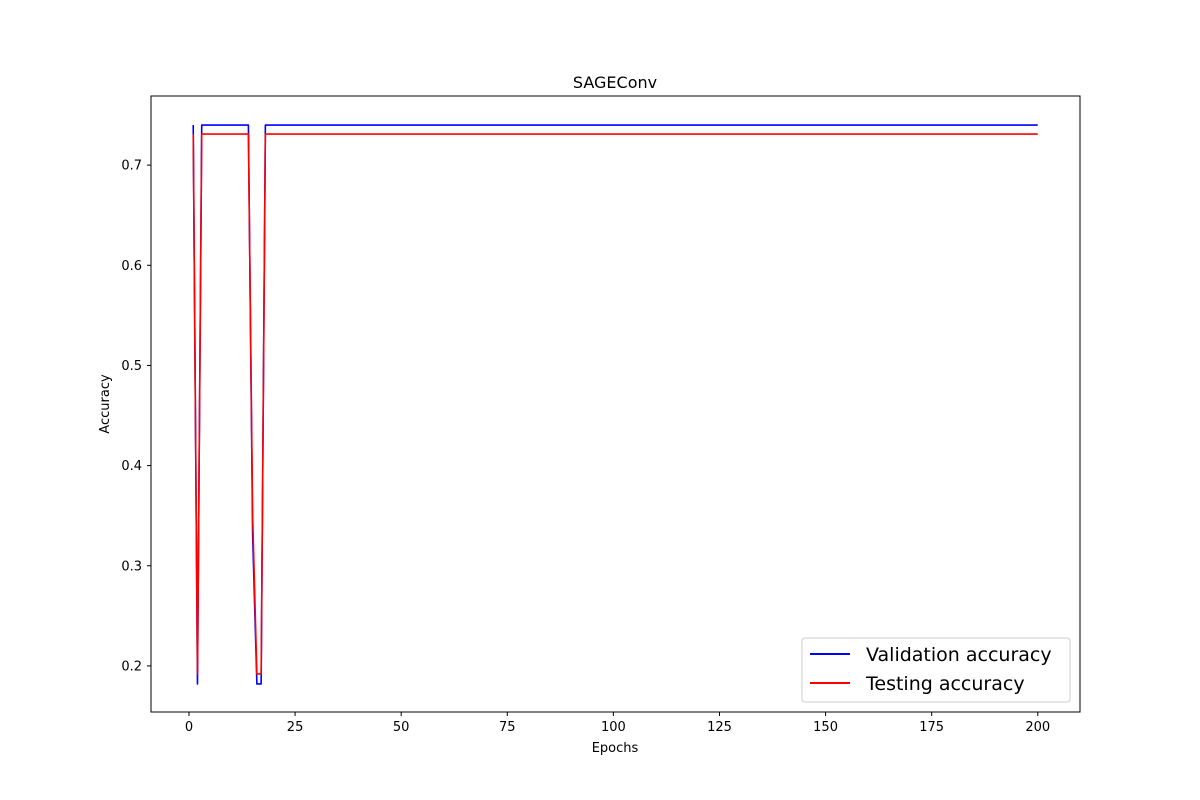 This screenshot has height=800, width=1200. What do you see at coordinates (615, 82) in the screenshot?
I see `chart-title: SAGEConv` at bounding box center [615, 82].